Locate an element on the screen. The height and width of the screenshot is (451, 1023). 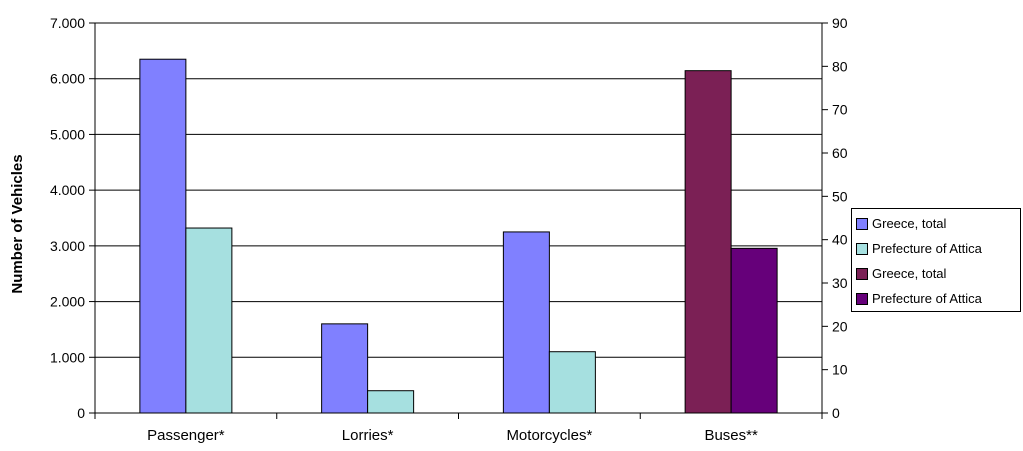
category-label: Buses** is located at coordinates (731, 435).